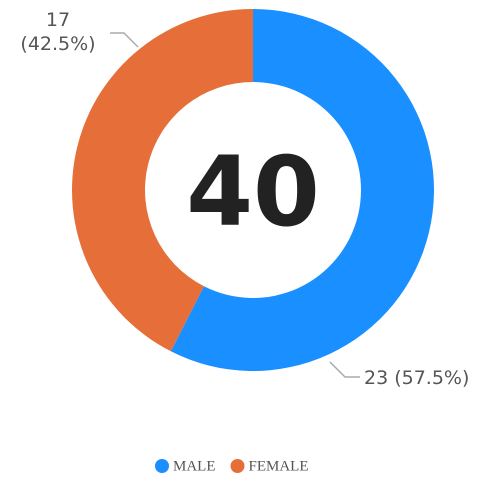 The image size is (491, 478). I want to click on data-label: 23 (57.5%), so click(417, 378).